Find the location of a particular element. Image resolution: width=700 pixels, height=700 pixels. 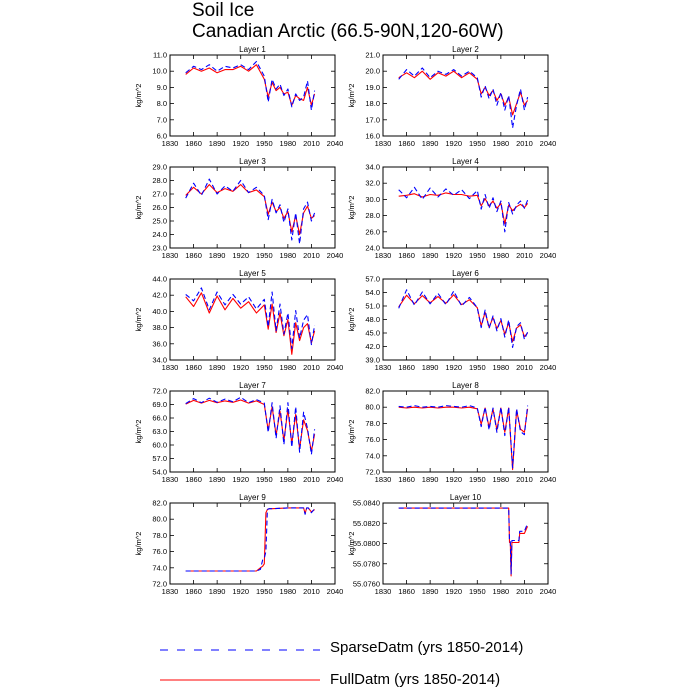

y-tick-label: 28.0 is located at coordinates (372, 215).